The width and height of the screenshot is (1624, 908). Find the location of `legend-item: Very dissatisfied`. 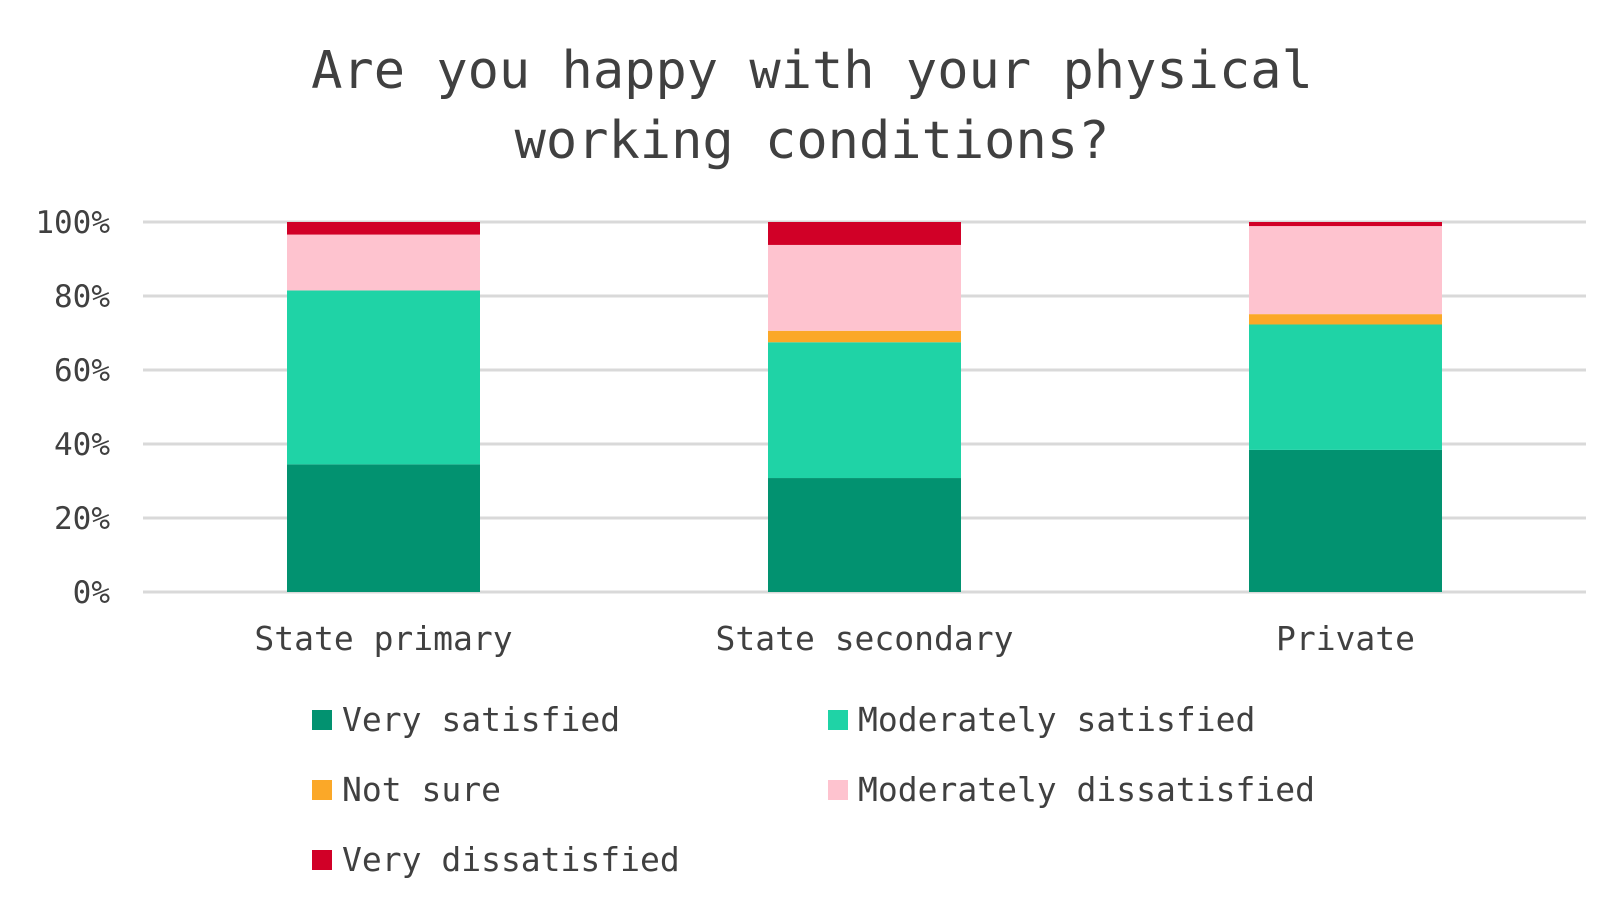

legend-item: Very dissatisfied is located at coordinates (496, 859).